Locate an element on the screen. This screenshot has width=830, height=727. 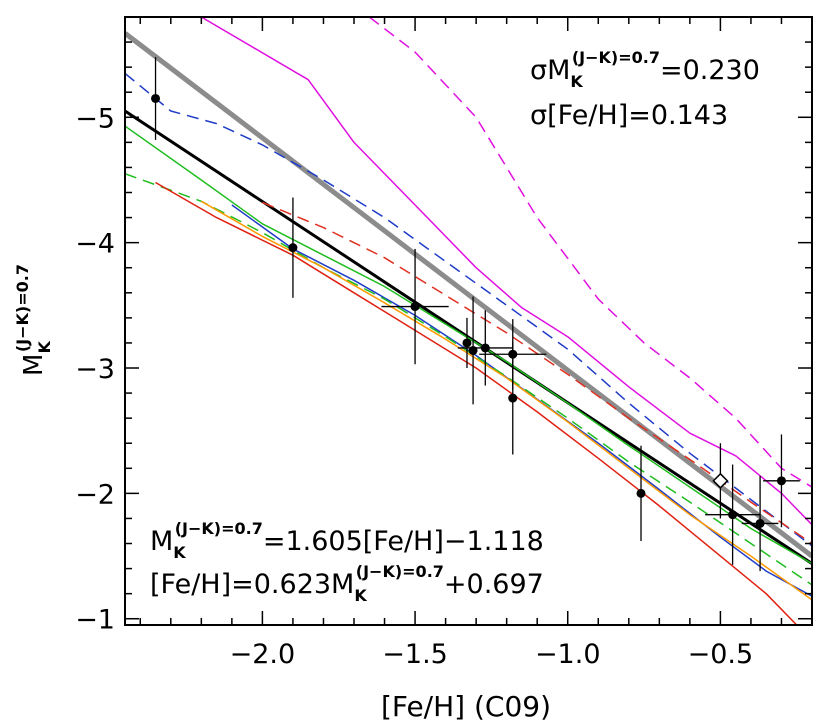
sigma-mk-prefix: σM is located at coordinates (550, 70).